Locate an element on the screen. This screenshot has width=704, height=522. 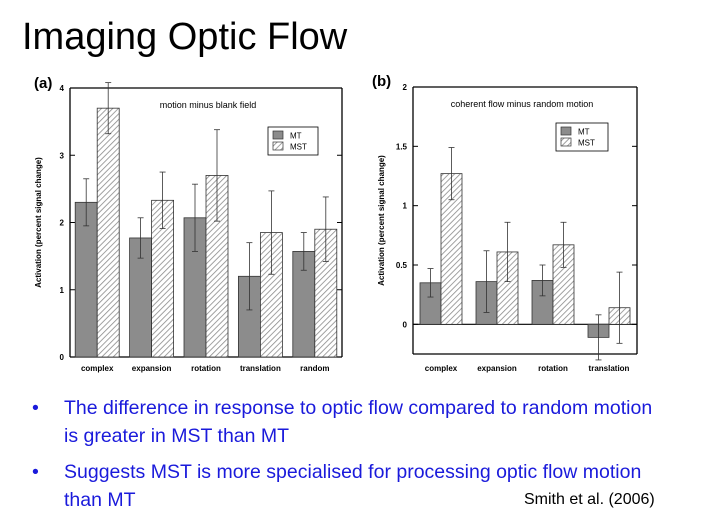
y-tick-label: 1.5 is located at coordinates (402, 146).